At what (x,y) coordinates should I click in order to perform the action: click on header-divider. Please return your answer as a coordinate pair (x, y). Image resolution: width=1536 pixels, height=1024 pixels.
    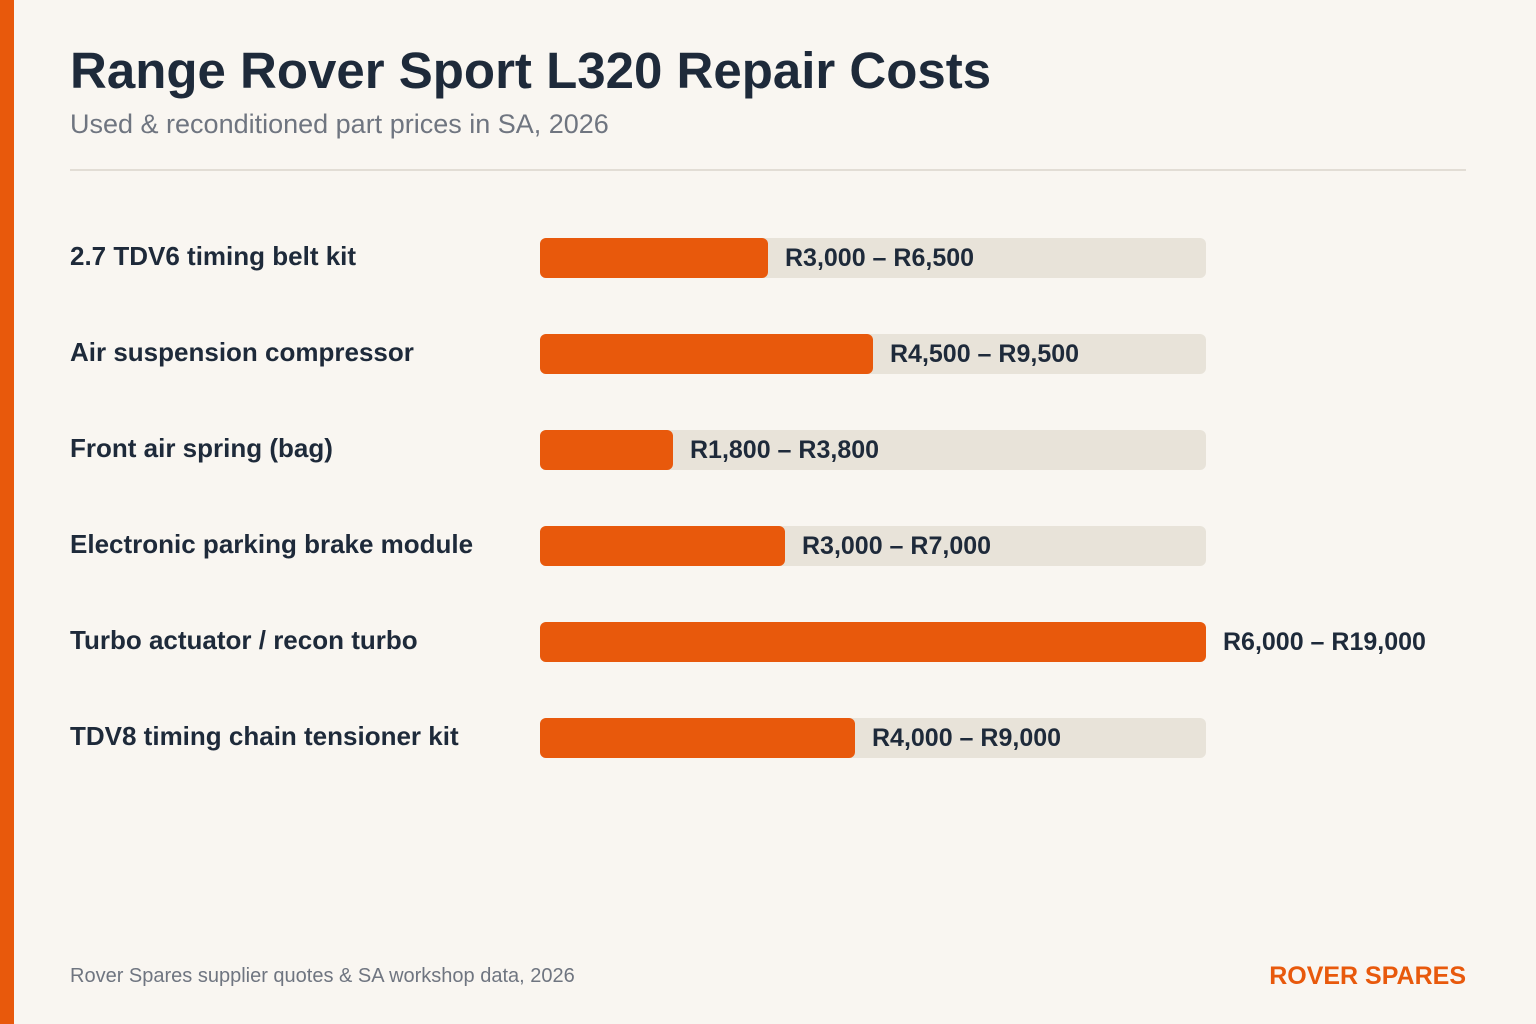
    Looking at the image, I should click on (768, 170).